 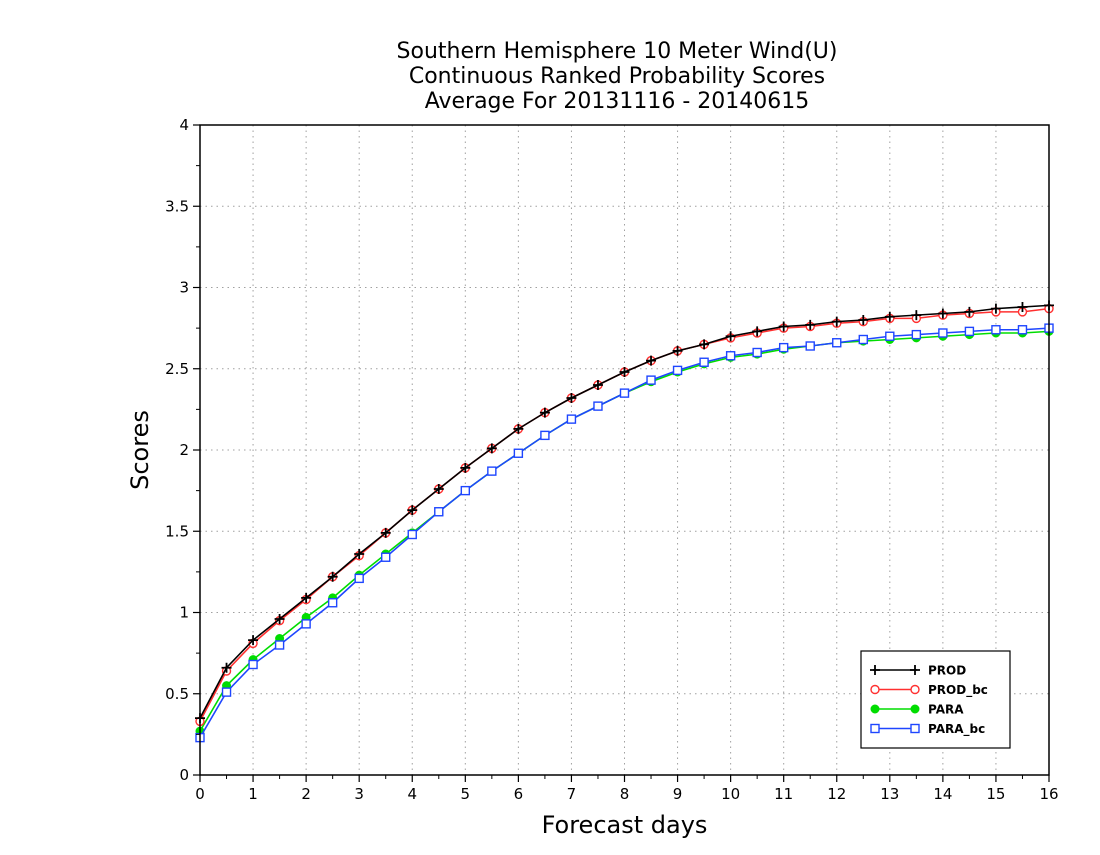 What do you see at coordinates (946, 710) in the screenshot?
I see `legend-label: PARA` at bounding box center [946, 710].